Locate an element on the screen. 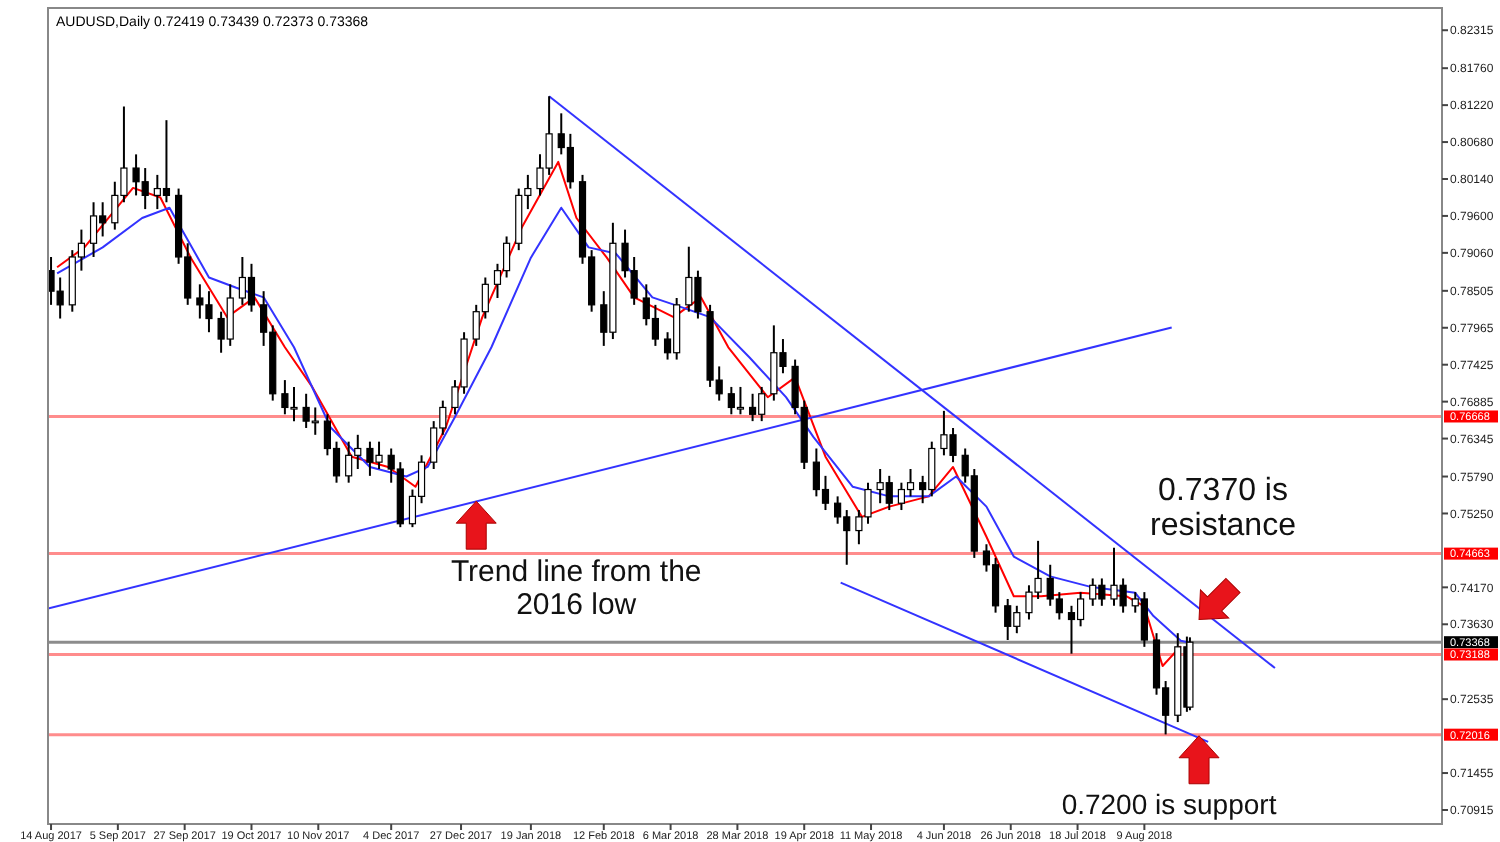  annotation: Trend line from the 2016 low is located at coordinates (576, 589).